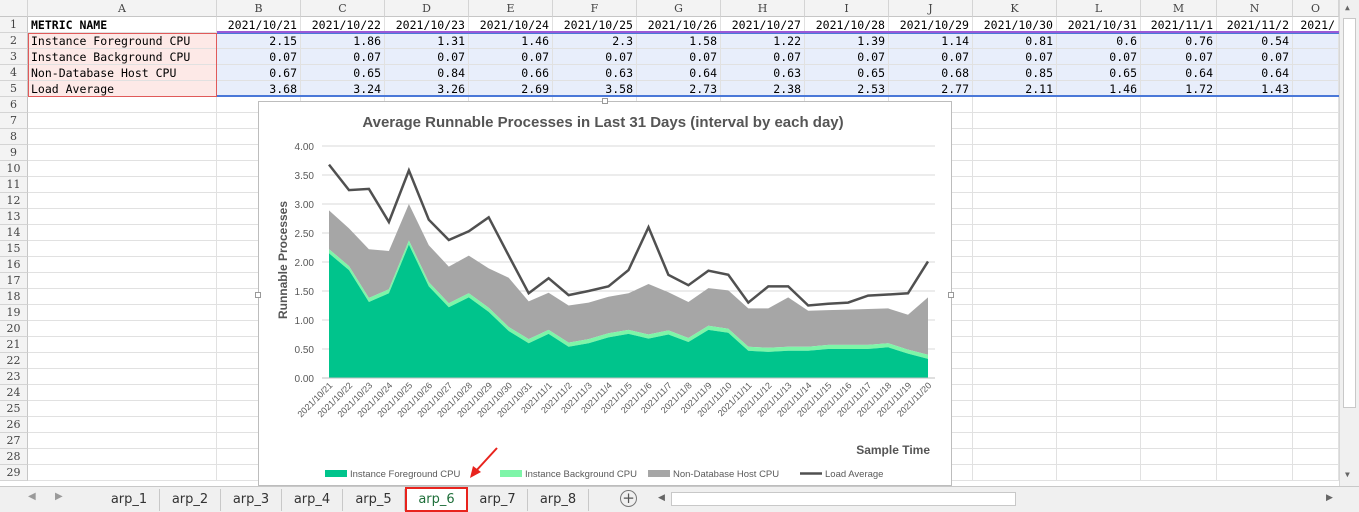  Describe the element at coordinates (1015, 41) in the screenshot. I see `value-cell: 0.81` at that location.